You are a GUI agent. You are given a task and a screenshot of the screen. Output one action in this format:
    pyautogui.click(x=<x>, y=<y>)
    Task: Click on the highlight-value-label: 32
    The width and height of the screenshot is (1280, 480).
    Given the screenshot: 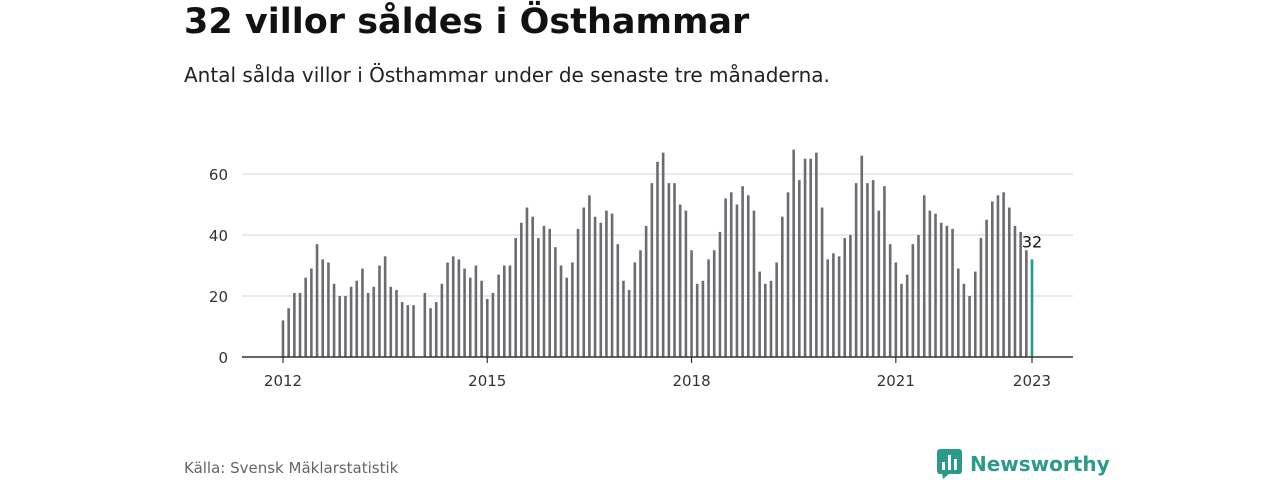 What is the action you would take?
    pyautogui.click(x=1032, y=241)
    